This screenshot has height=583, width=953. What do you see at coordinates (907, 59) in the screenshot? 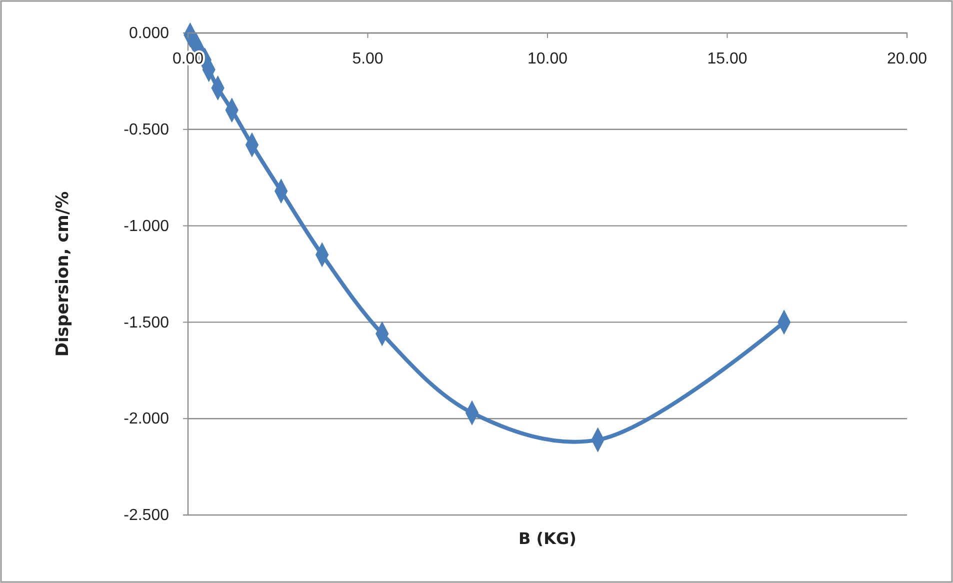
I see `x-tick-label: 20.00` at bounding box center [907, 59].